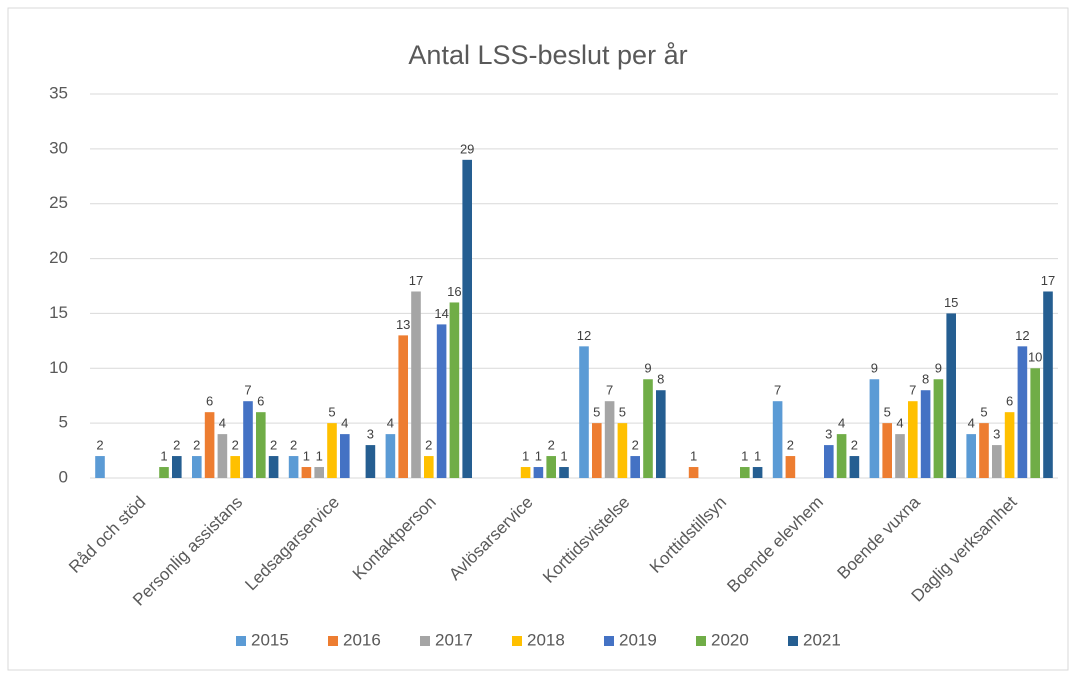 The image size is (1071, 673). Describe the element at coordinates (63, 476) in the screenshot. I see `y-tick-label: 0` at that location.